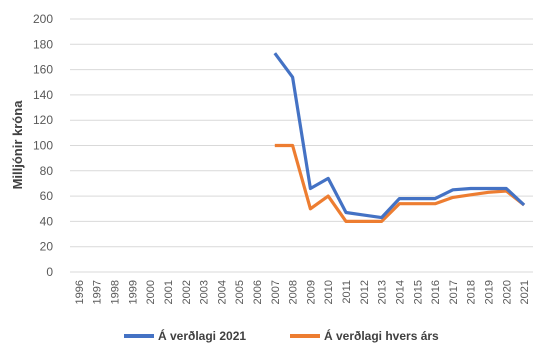 Image resolution: width=537 pixels, height=347 pixels. I want to click on series-line, so click(400, 183).